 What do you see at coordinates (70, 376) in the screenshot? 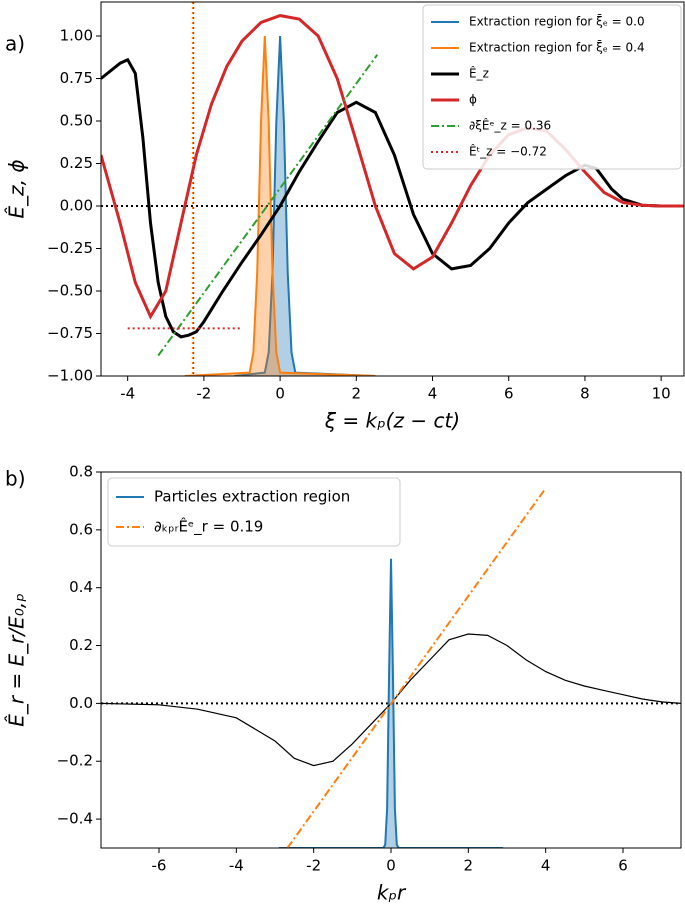
I see `y-tick-label: −1.00` at bounding box center [70, 376].